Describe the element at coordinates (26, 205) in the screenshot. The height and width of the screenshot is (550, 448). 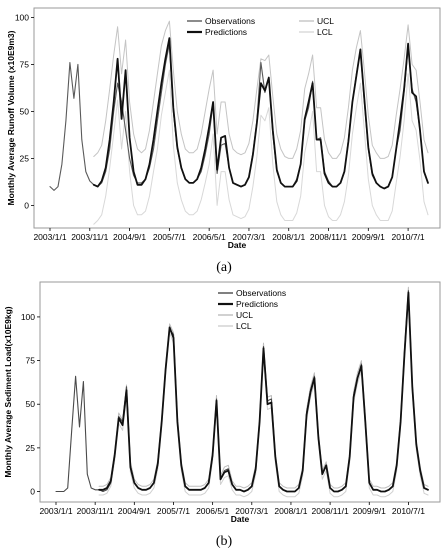
I see `y-tick-label-a-0: 0` at that location.